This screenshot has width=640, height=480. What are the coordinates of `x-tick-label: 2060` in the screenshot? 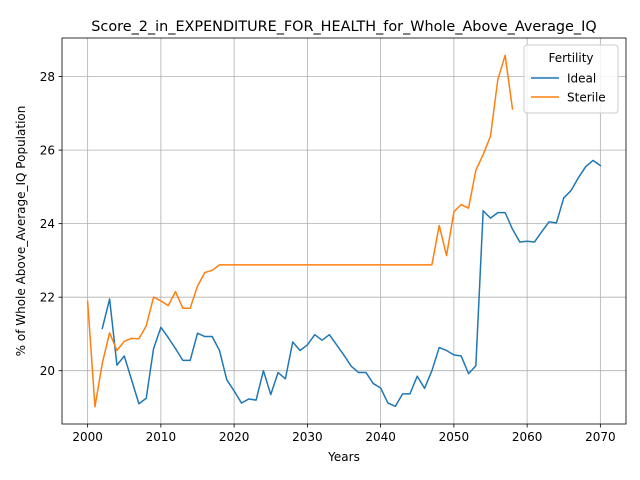 It's located at (527, 437).